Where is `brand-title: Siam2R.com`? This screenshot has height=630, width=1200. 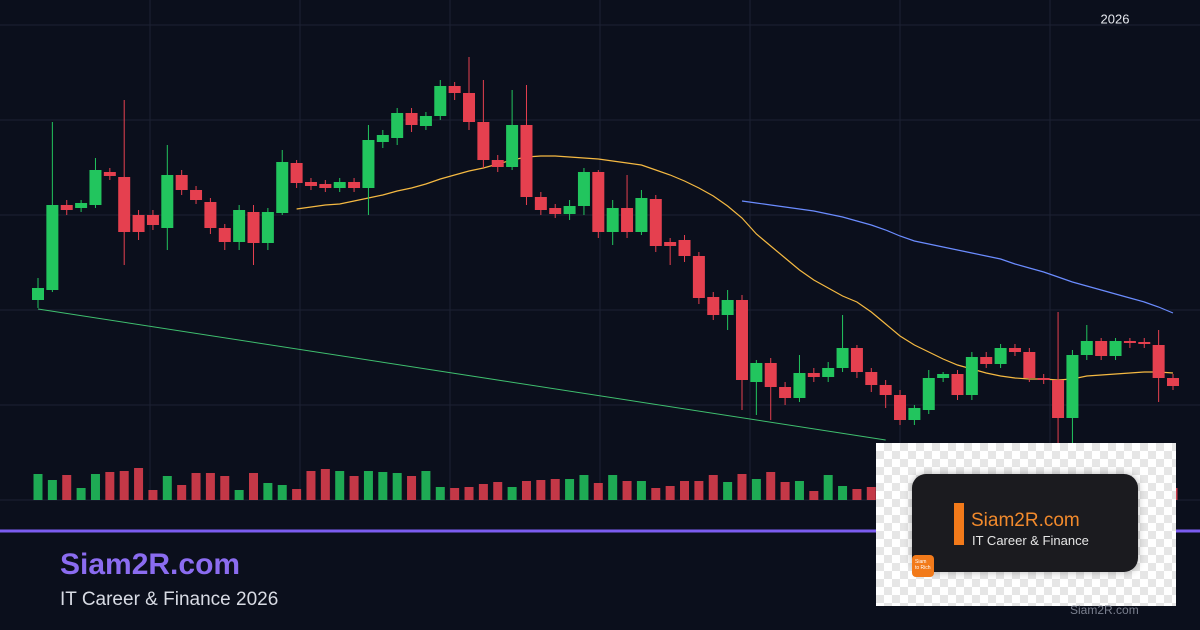
brand-title: Siam2R.com is located at coordinates (150, 564).